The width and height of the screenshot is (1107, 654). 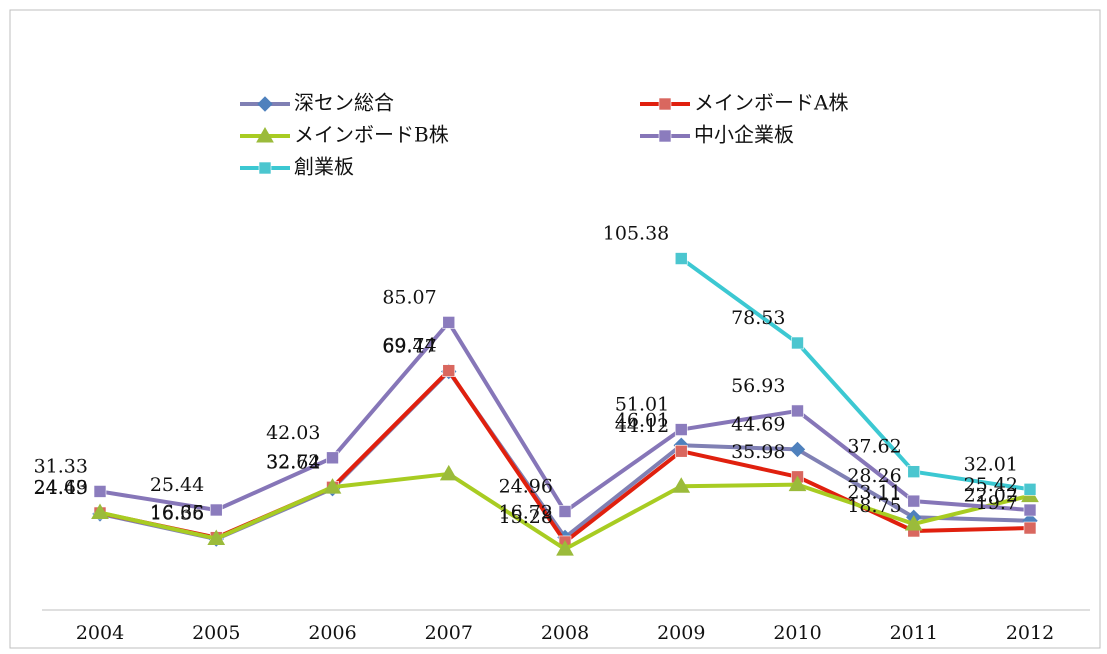 I want to click on data-label: 24.63, so click(x=61, y=488).